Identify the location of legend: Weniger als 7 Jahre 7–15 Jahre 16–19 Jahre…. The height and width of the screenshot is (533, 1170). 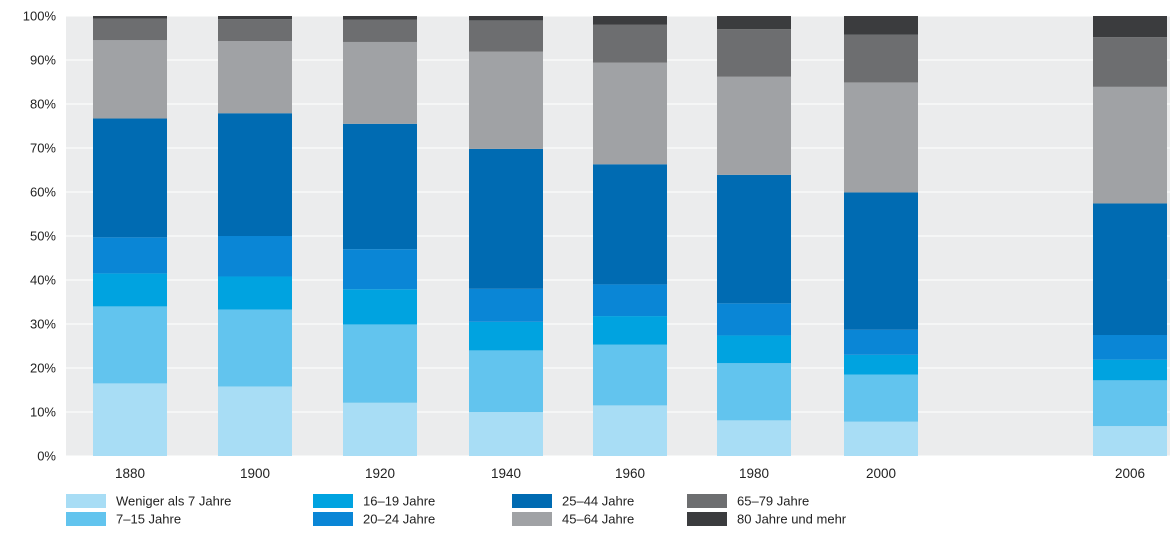
(456, 510).